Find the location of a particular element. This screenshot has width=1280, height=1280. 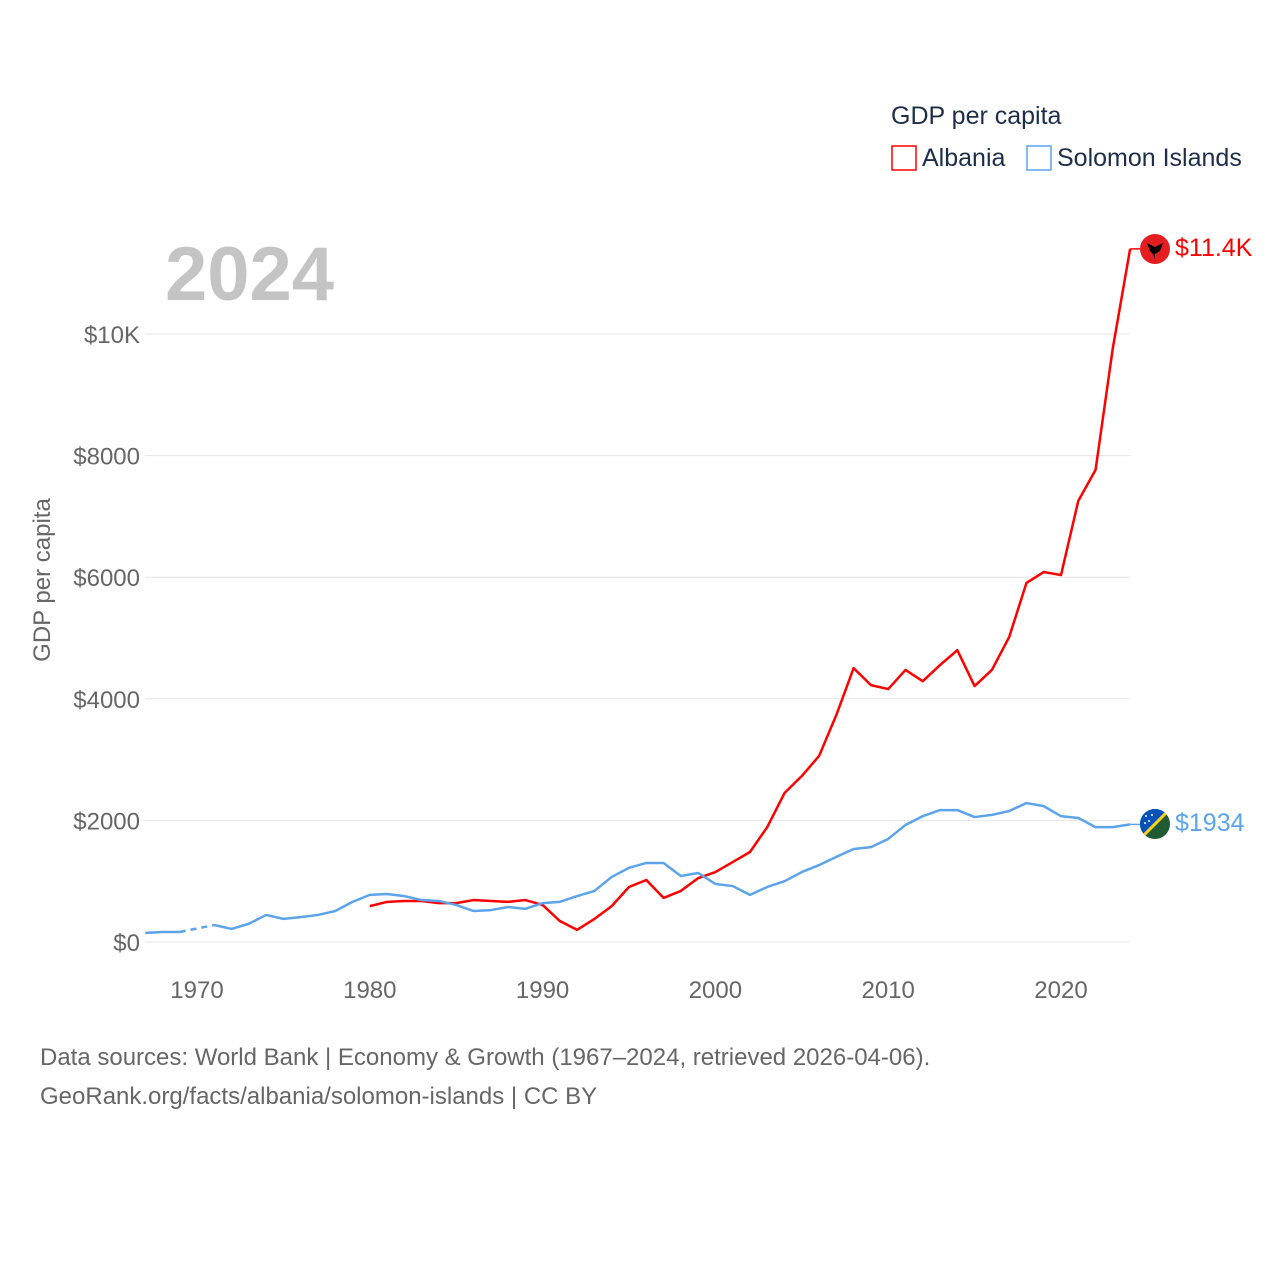

albania-flag-icon is located at coordinates (1155, 249).